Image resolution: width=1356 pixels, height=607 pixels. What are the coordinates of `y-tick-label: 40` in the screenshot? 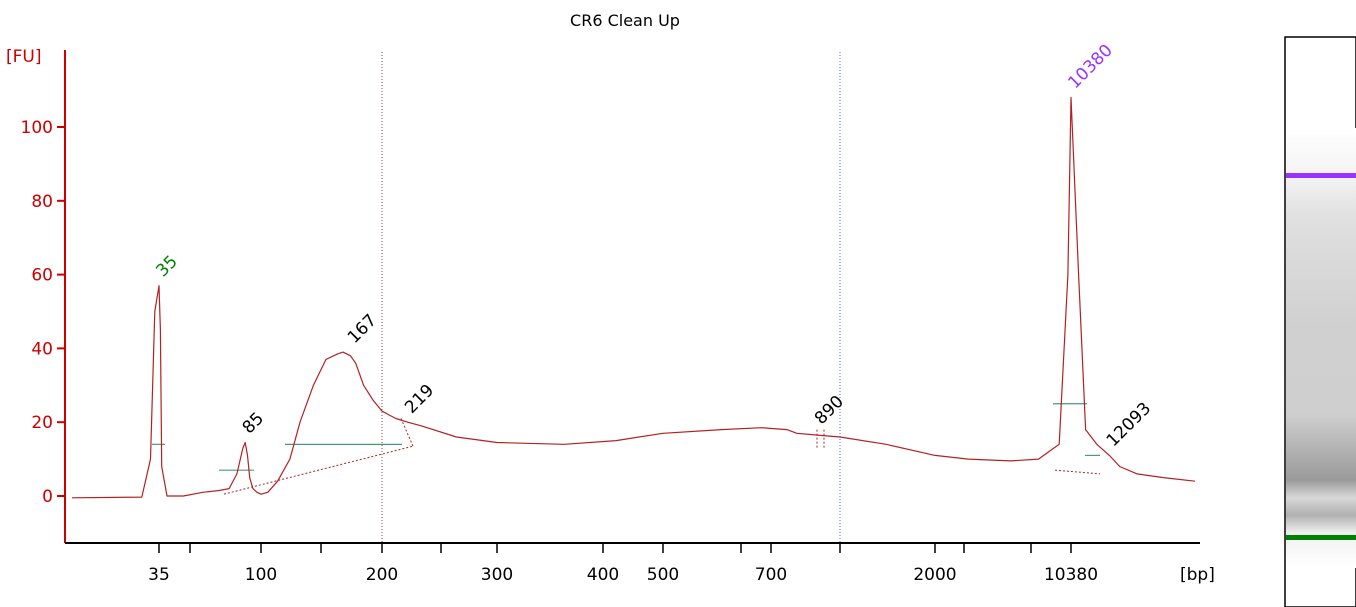 It's located at (42, 349).